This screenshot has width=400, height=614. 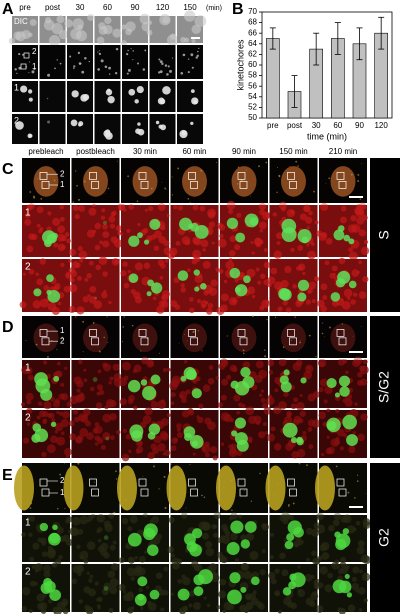 I want to click on column-label: 150 min, so click(x=293, y=151).